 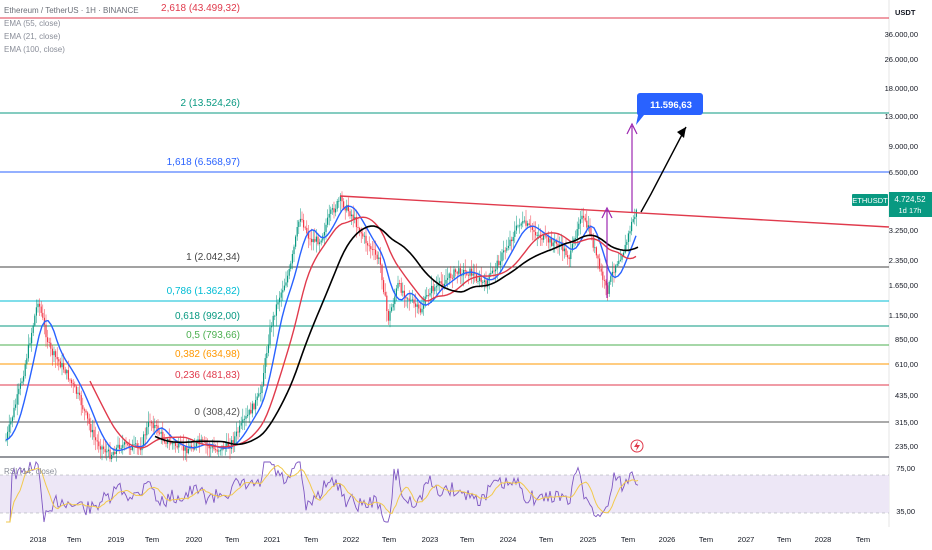 I want to click on target-callout: 11.596,63, so click(x=669, y=109).